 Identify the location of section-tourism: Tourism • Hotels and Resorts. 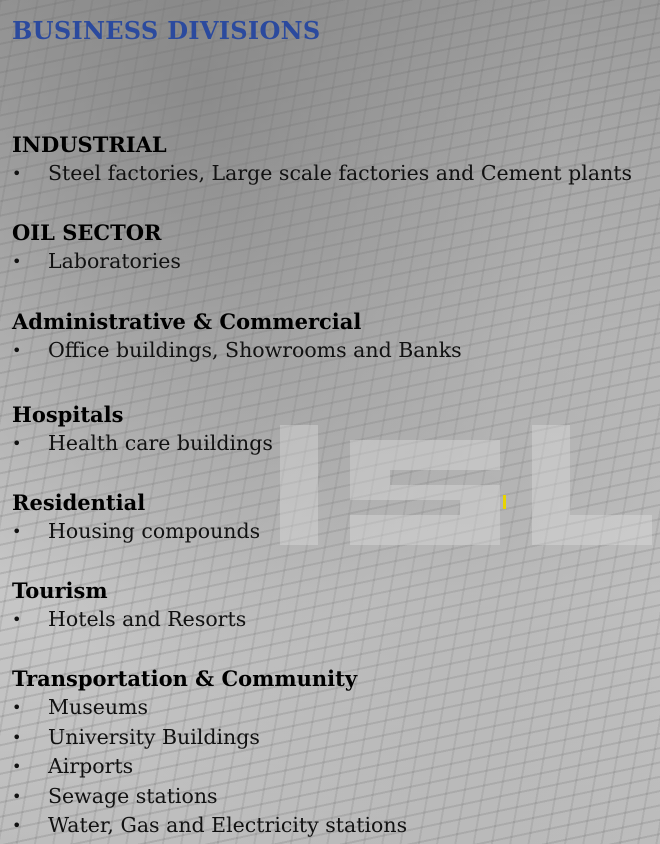
(129, 606).